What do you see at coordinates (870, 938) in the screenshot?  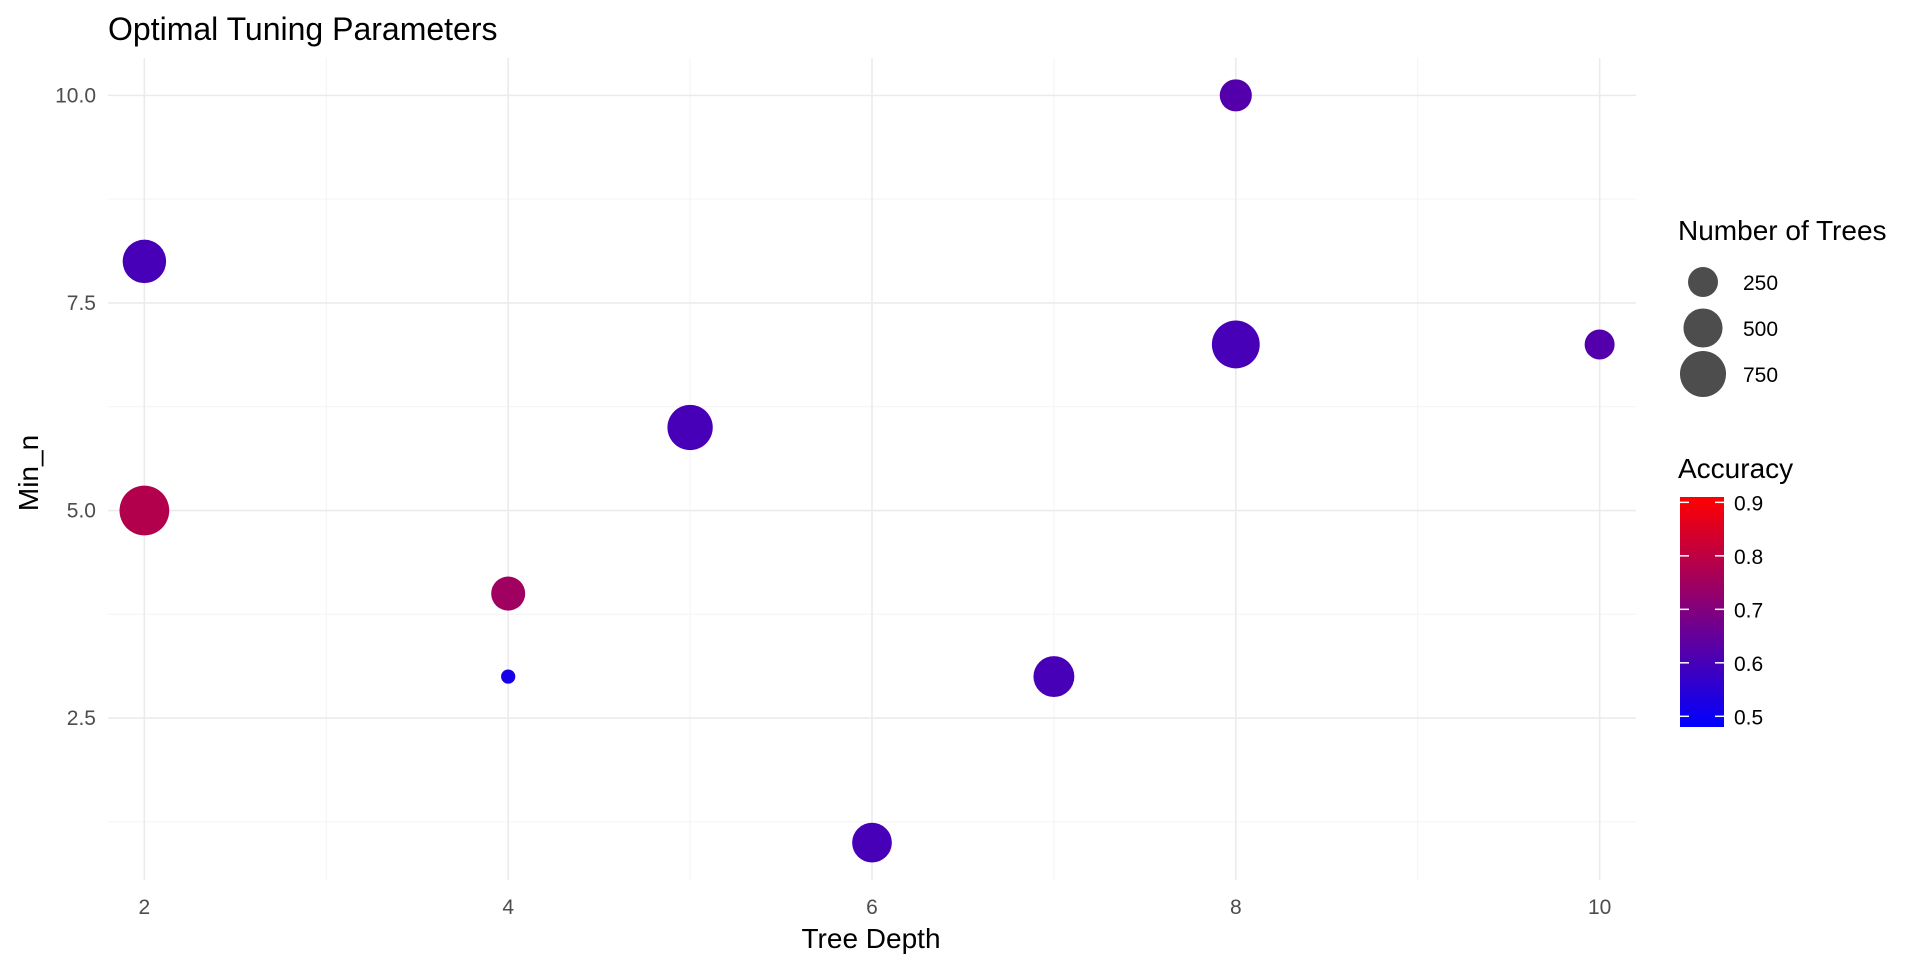 I see `x-axis-title: Tree Depth` at bounding box center [870, 938].